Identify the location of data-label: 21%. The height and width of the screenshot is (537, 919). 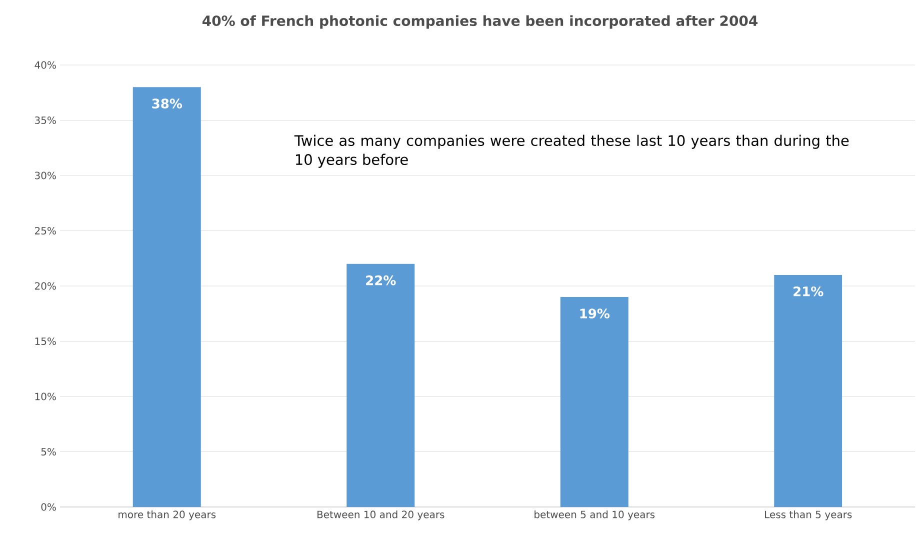
(809, 291).